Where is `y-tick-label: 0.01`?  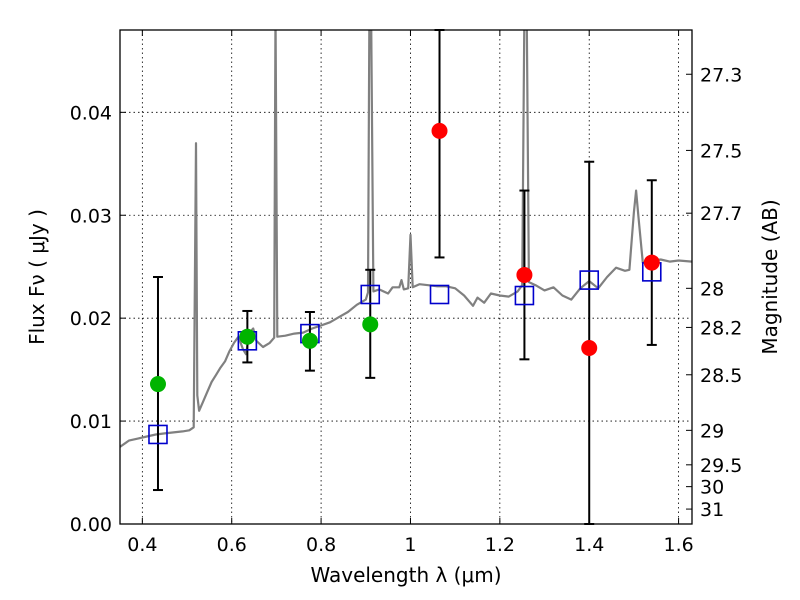 y-tick-label: 0.01 is located at coordinates (91, 422).